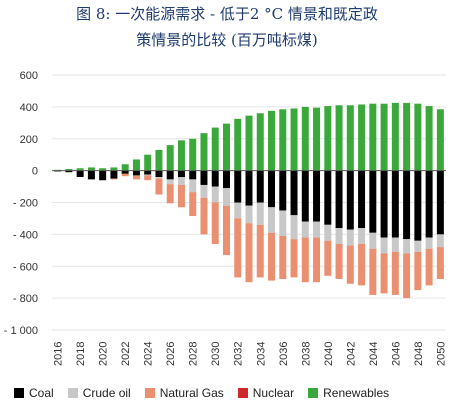 The image size is (454, 408). What do you see at coordinates (34, 393) in the screenshot?
I see `legend-item-coal: Coal` at bounding box center [34, 393].